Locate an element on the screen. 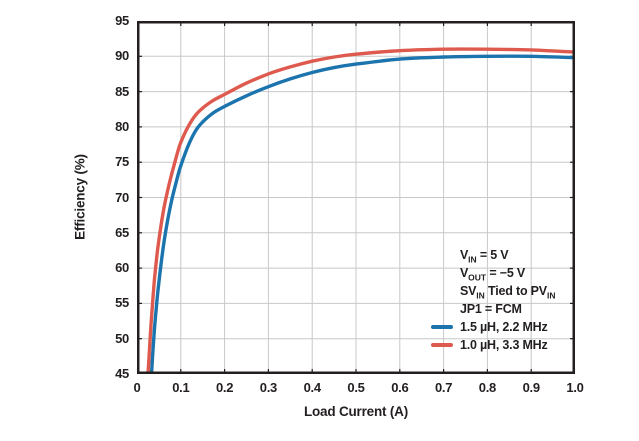  y-tick-label: 80 is located at coordinates (122, 126).